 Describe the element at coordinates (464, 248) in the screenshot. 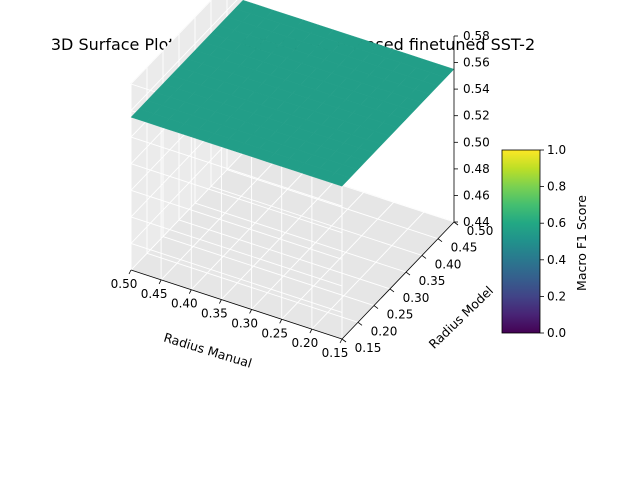

I see `y-tick-label: 0.45` at that location.